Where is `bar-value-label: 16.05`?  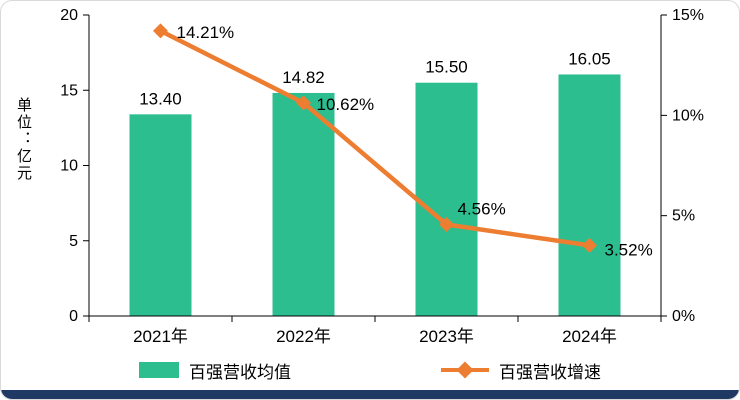 bar-value-label: 16.05 is located at coordinates (589, 58).